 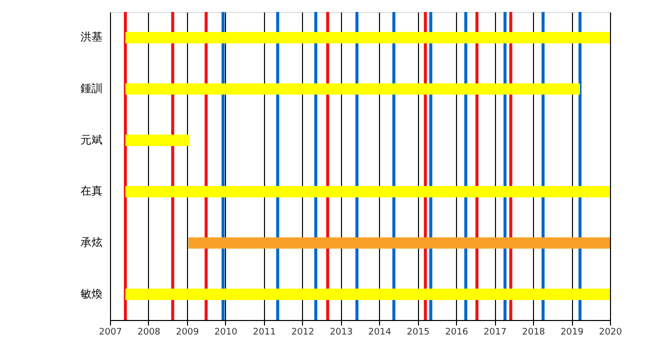 I want to click on x-tick-label: 2012, so click(x=302, y=333).